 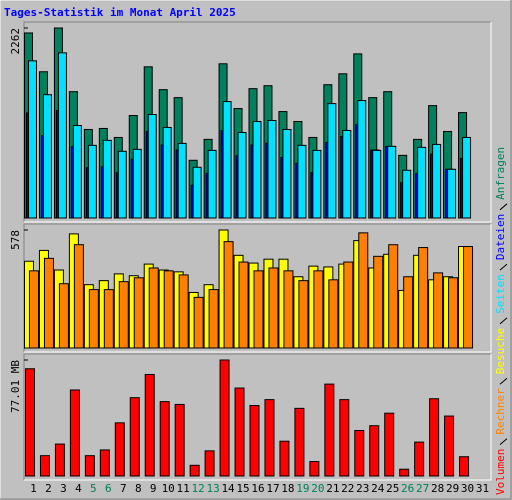 What do you see at coordinates (272, 488) in the screenshot?
I see `x-tick-label: 17` at bounding box center [272, 488].